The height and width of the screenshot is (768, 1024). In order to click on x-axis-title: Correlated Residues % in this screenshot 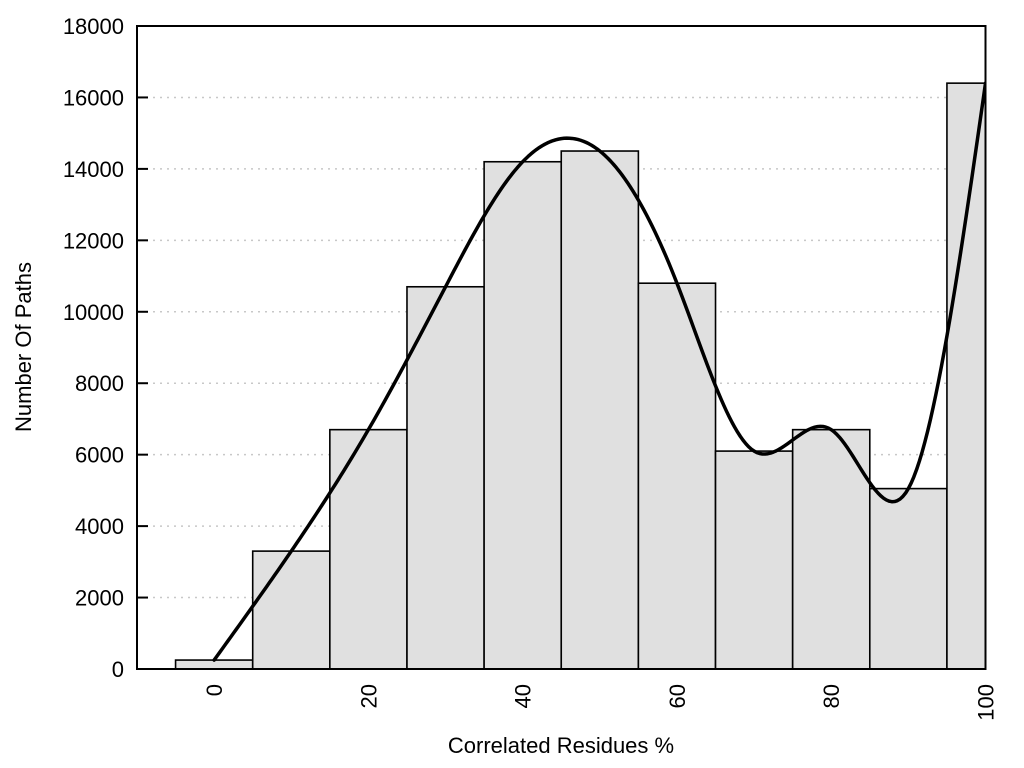, I will do `click(561, 745)`.